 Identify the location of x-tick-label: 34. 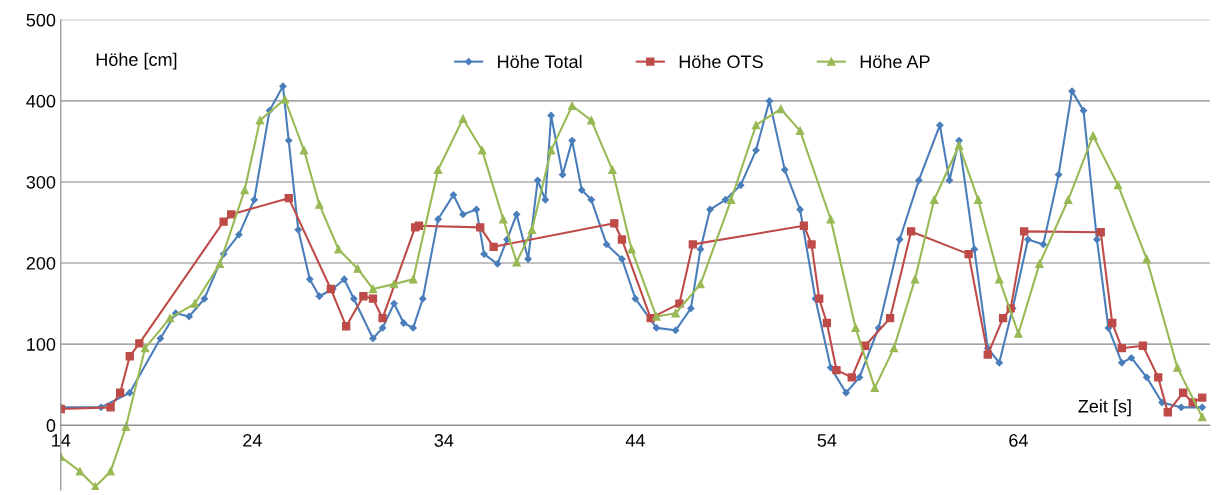
(444, 440).